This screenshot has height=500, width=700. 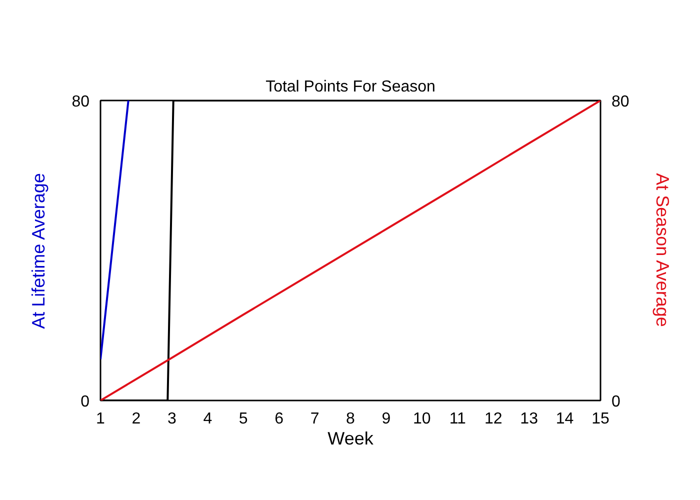 I want to click on x-tick-label: 11, so click(x=457, y=419).